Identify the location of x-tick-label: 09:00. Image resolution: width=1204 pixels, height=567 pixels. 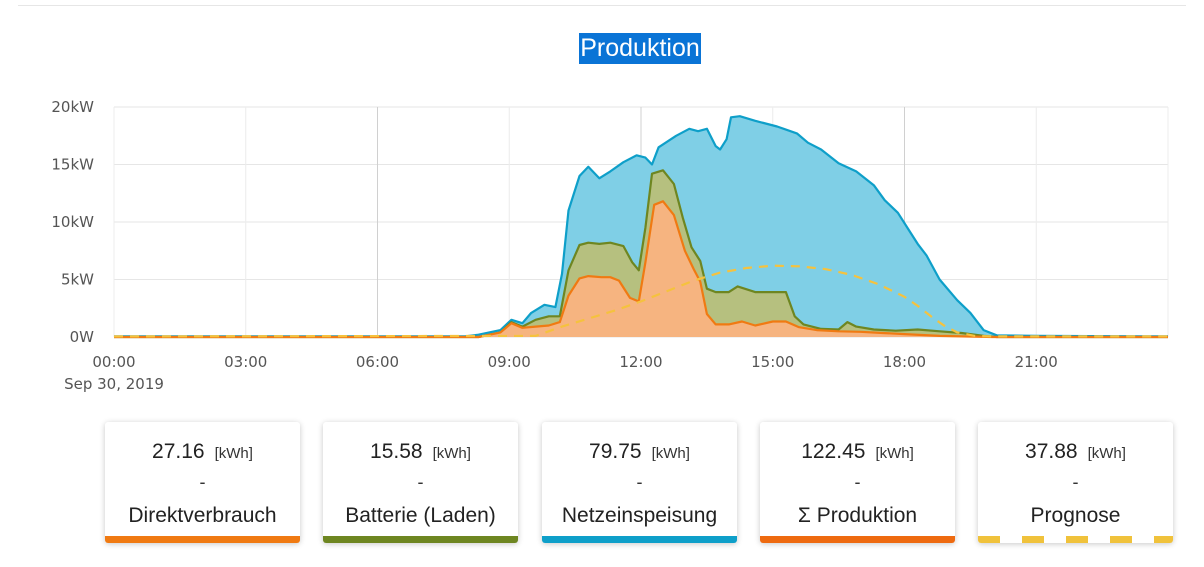
(509, 362).